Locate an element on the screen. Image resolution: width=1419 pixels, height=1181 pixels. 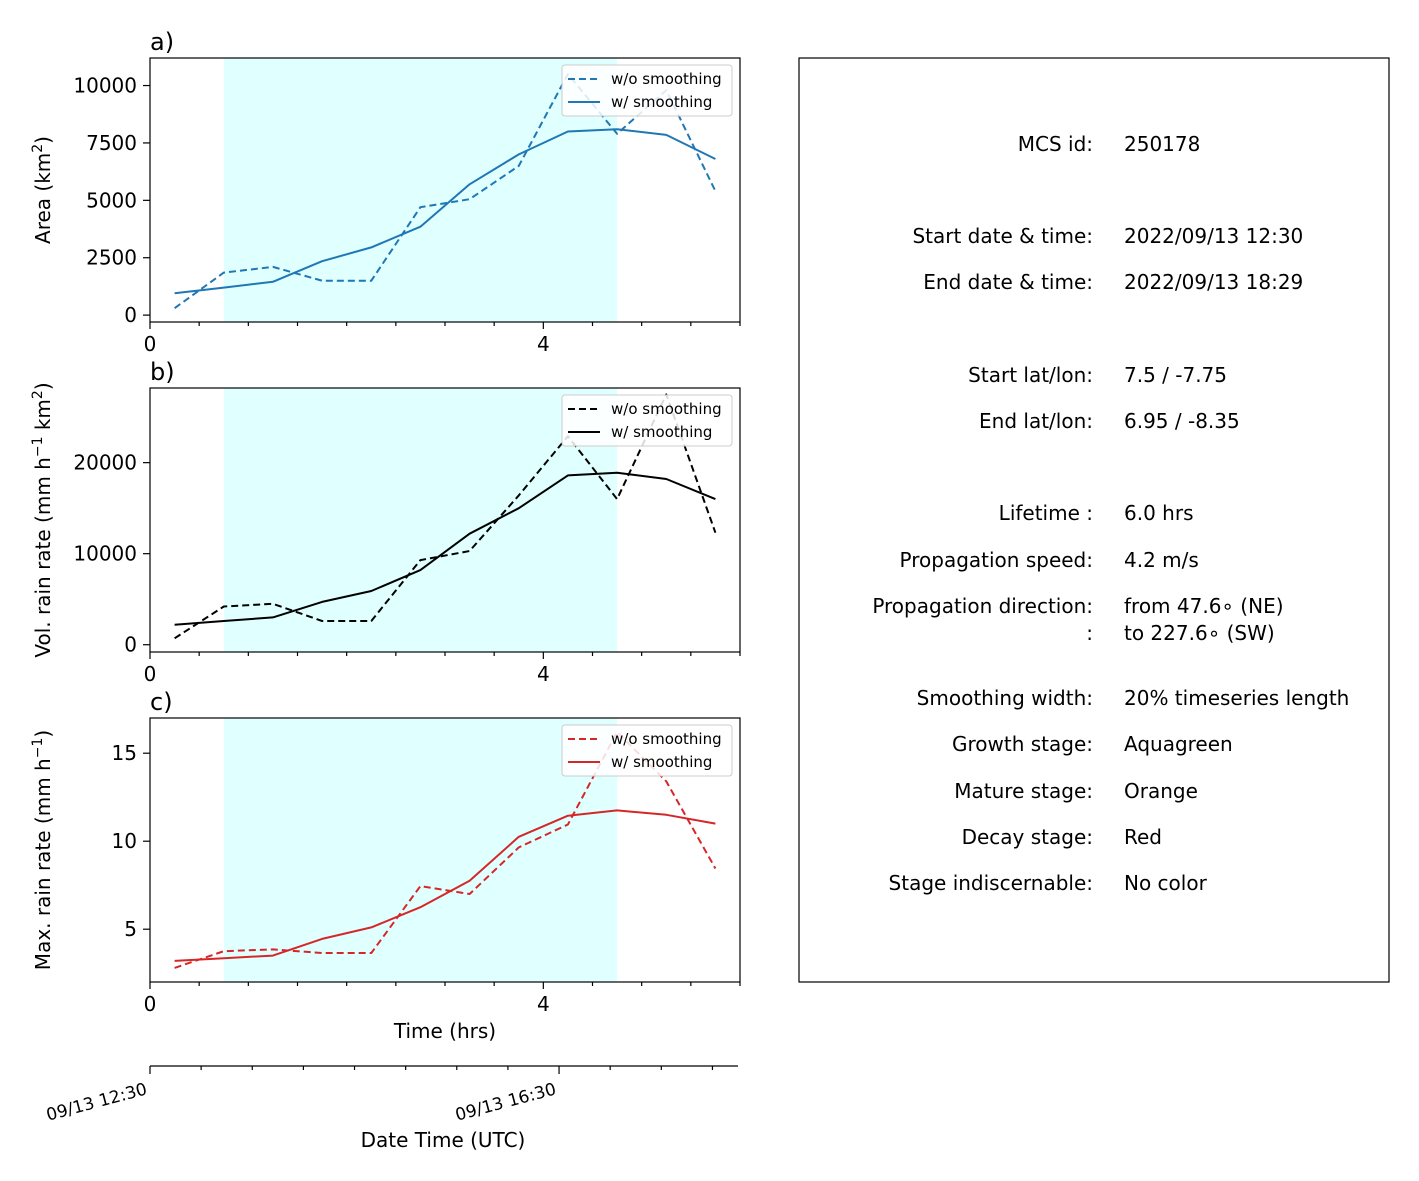
info-row: Propagation speed: 4.2 m/s is located at coordinates (1049, 560).